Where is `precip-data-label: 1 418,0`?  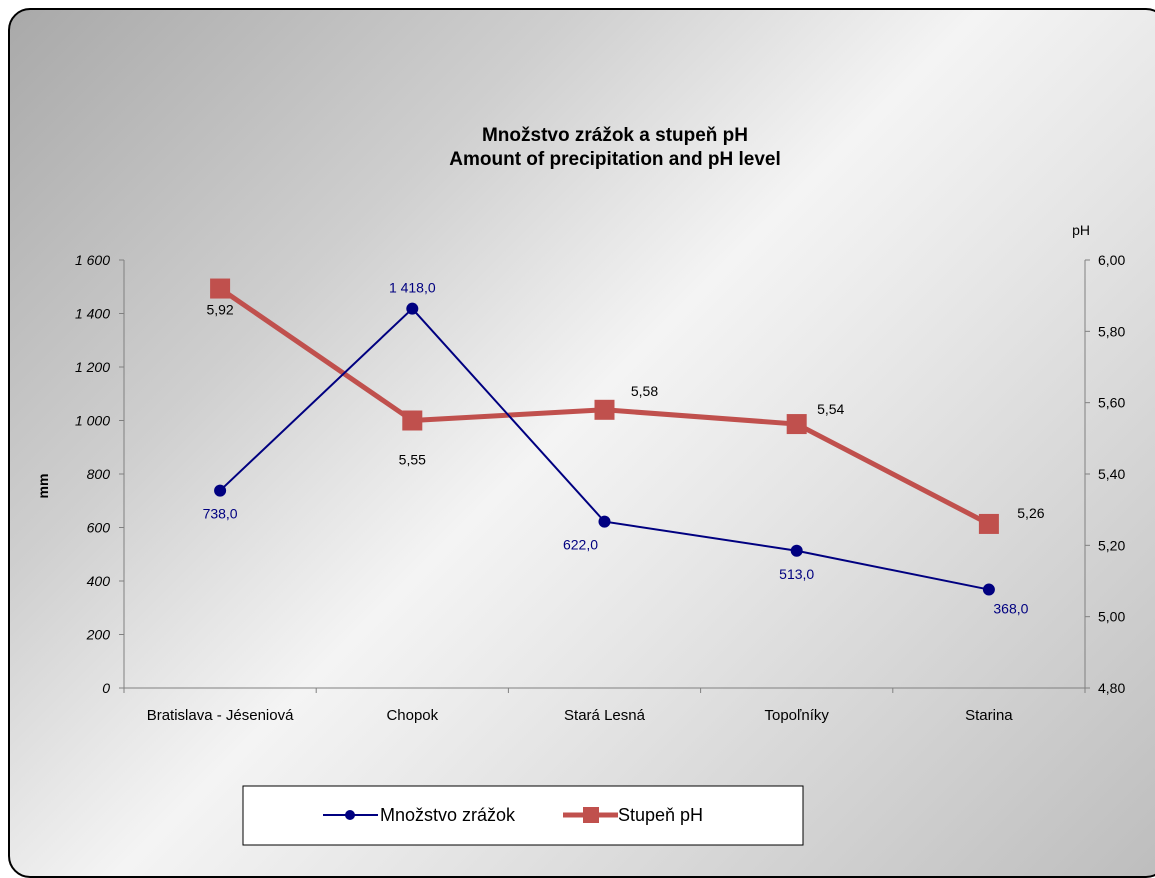
precip-data-label: 1 418,0 is located at coordinates (412, 288).